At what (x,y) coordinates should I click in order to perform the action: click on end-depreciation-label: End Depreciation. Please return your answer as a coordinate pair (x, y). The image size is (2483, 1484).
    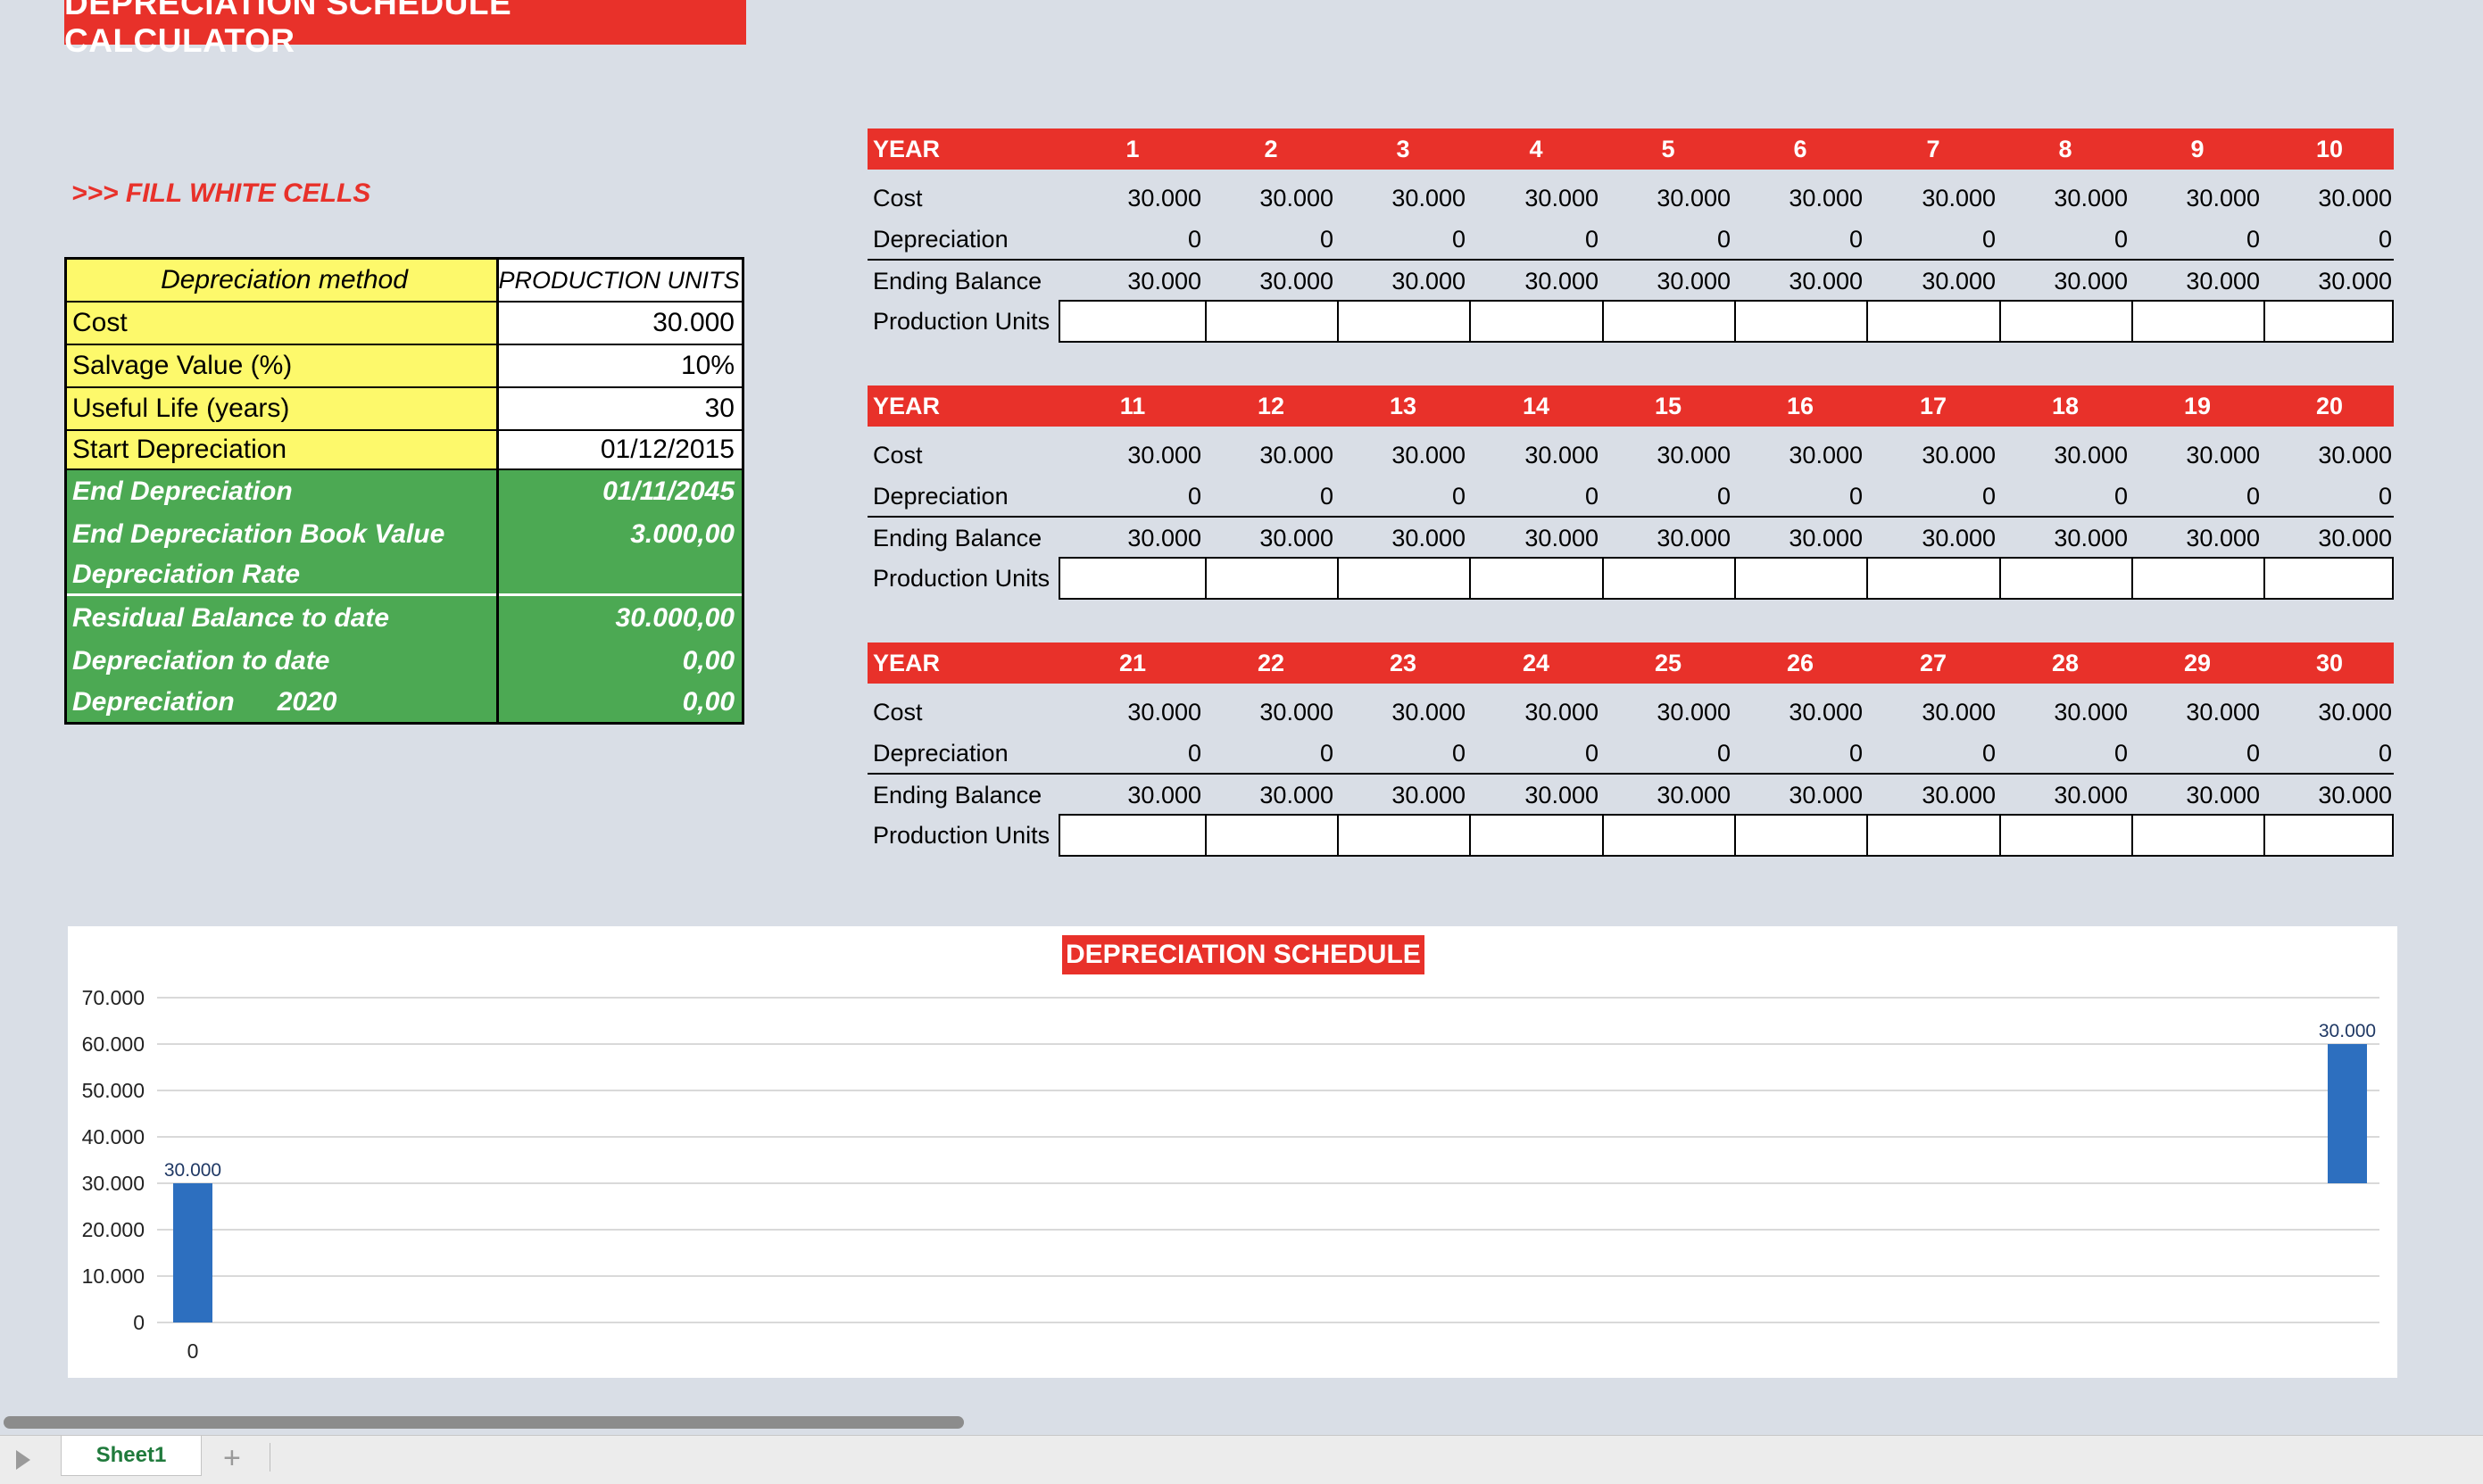
    Looking at the image, I should click on (281, 491).